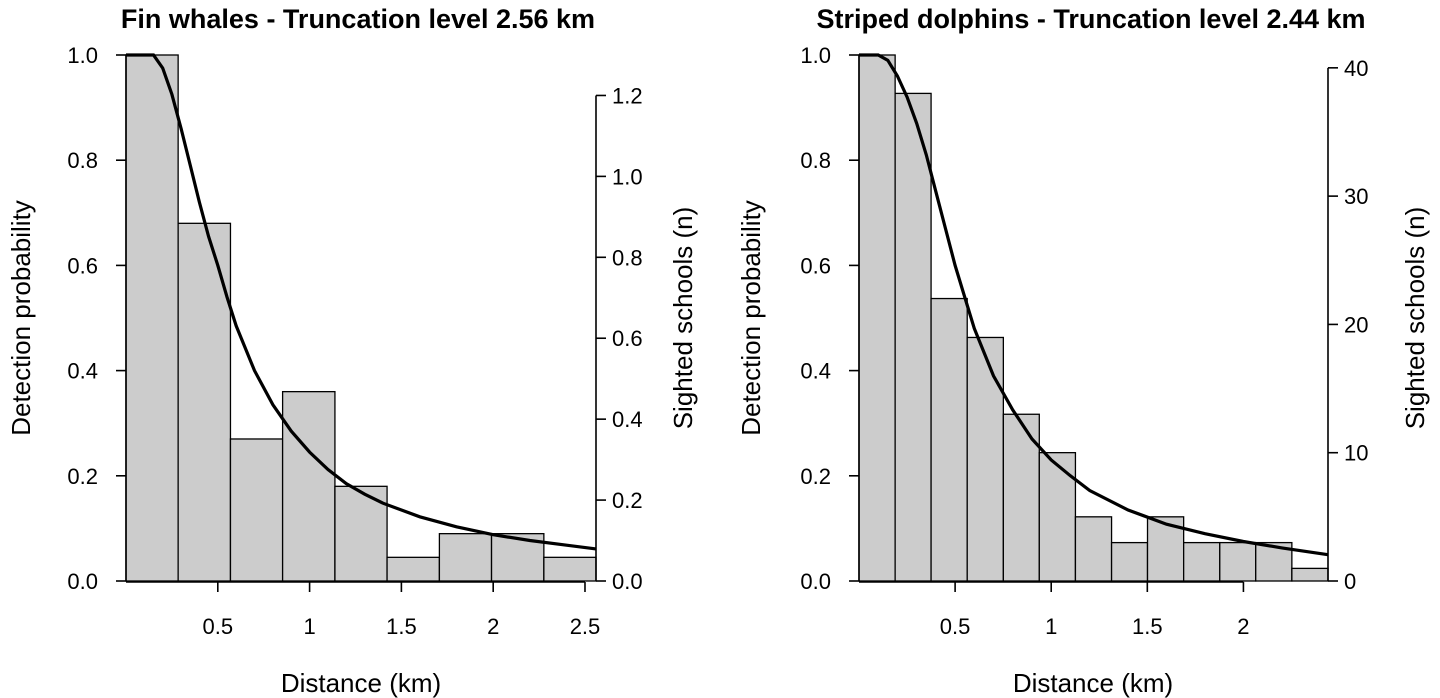 This screenshot has height=698, width=1440. What do you see at coordinates (363, 610) in the screenshot?
I see `x-axis: 0.5 1 1.5 2 2.5` at bounding box center [363, 610].